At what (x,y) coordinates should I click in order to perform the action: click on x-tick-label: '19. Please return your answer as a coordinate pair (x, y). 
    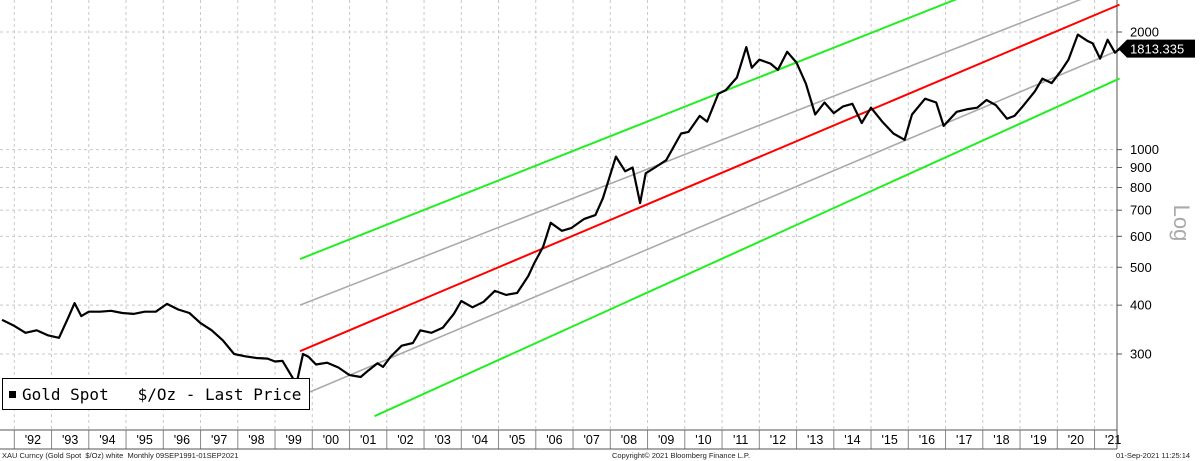
    Looking at the image, I should click on (1039, 440).